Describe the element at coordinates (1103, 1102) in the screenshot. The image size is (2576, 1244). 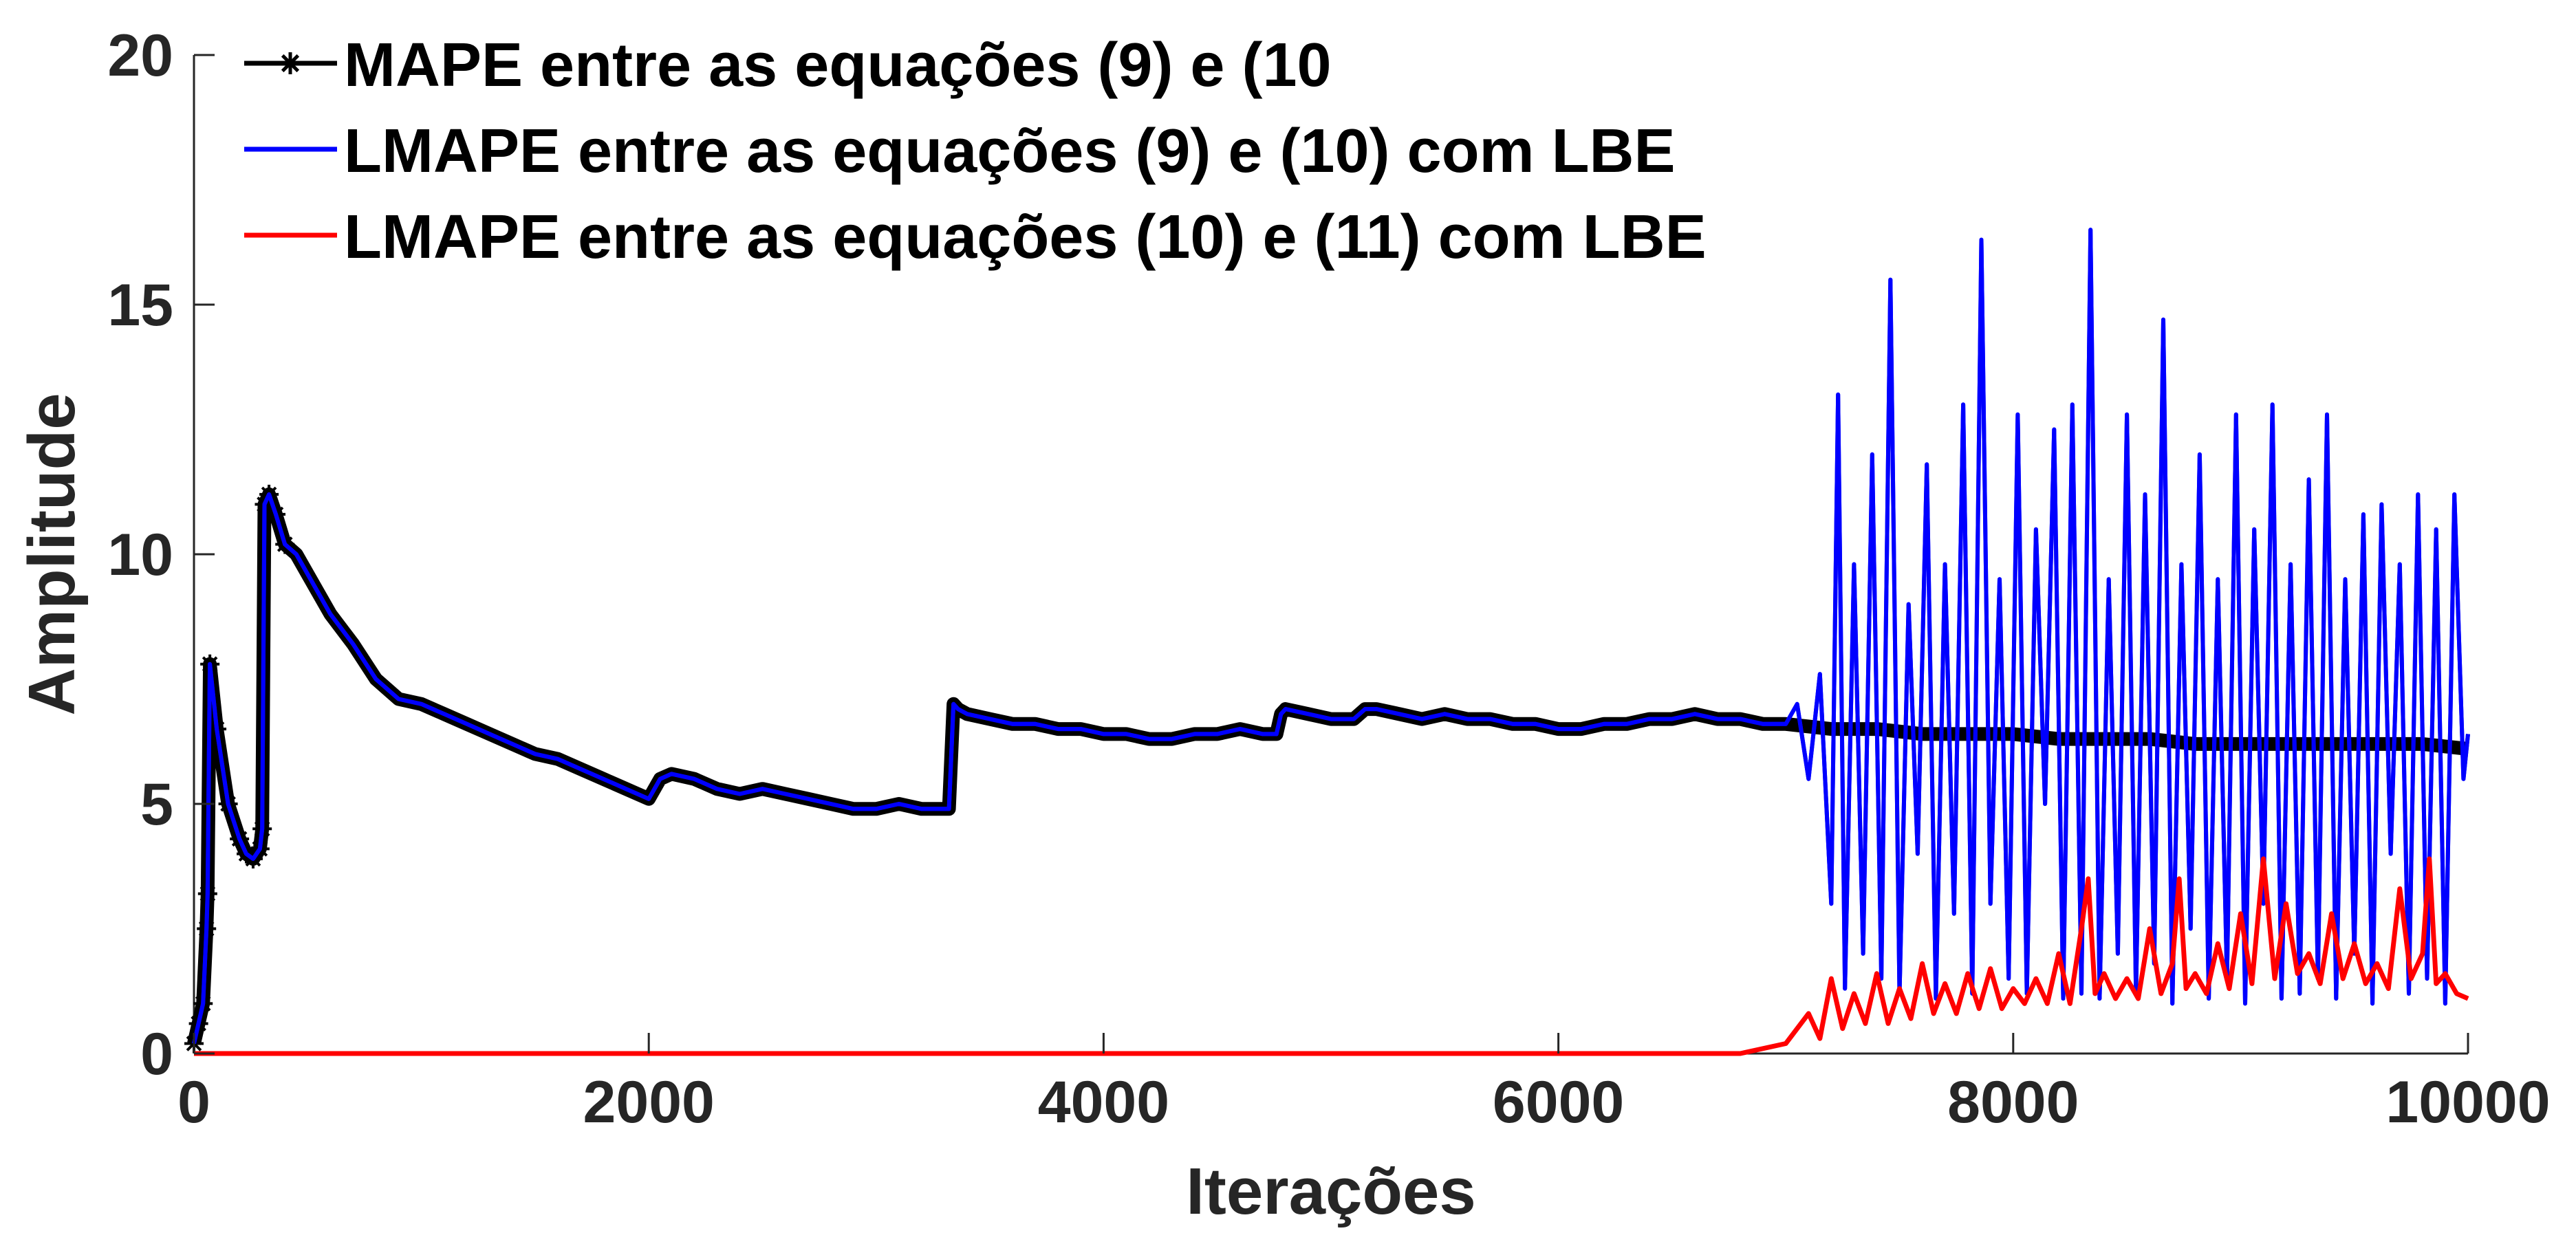
I see `x-tick-label: 4000` at that location.